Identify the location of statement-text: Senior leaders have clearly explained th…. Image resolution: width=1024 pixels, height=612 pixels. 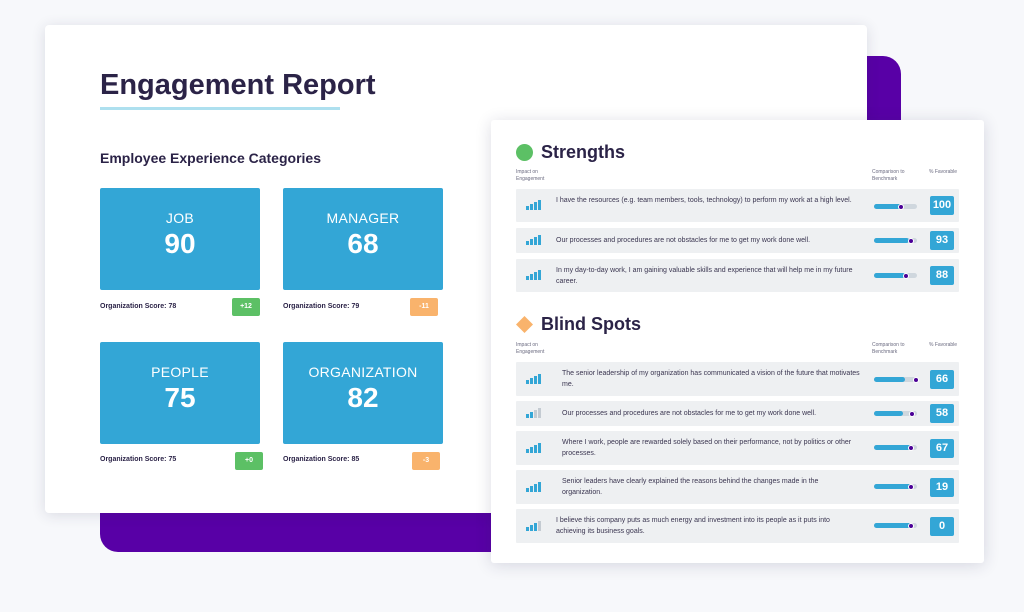
(690, 487).